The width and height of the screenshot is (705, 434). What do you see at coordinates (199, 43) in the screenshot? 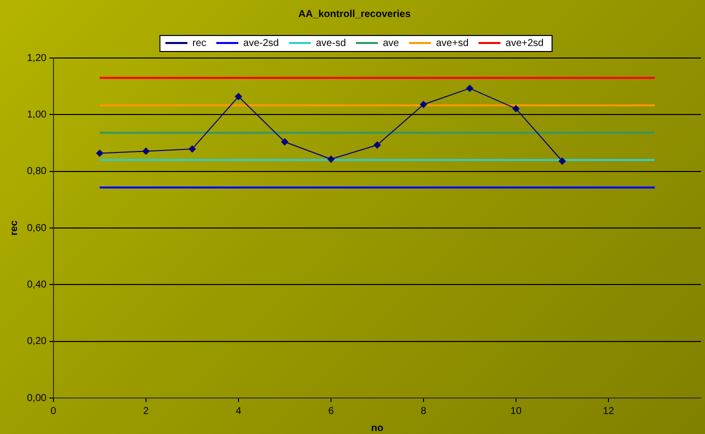
I see `legend-label: rec` at bounding box center [199, 43].